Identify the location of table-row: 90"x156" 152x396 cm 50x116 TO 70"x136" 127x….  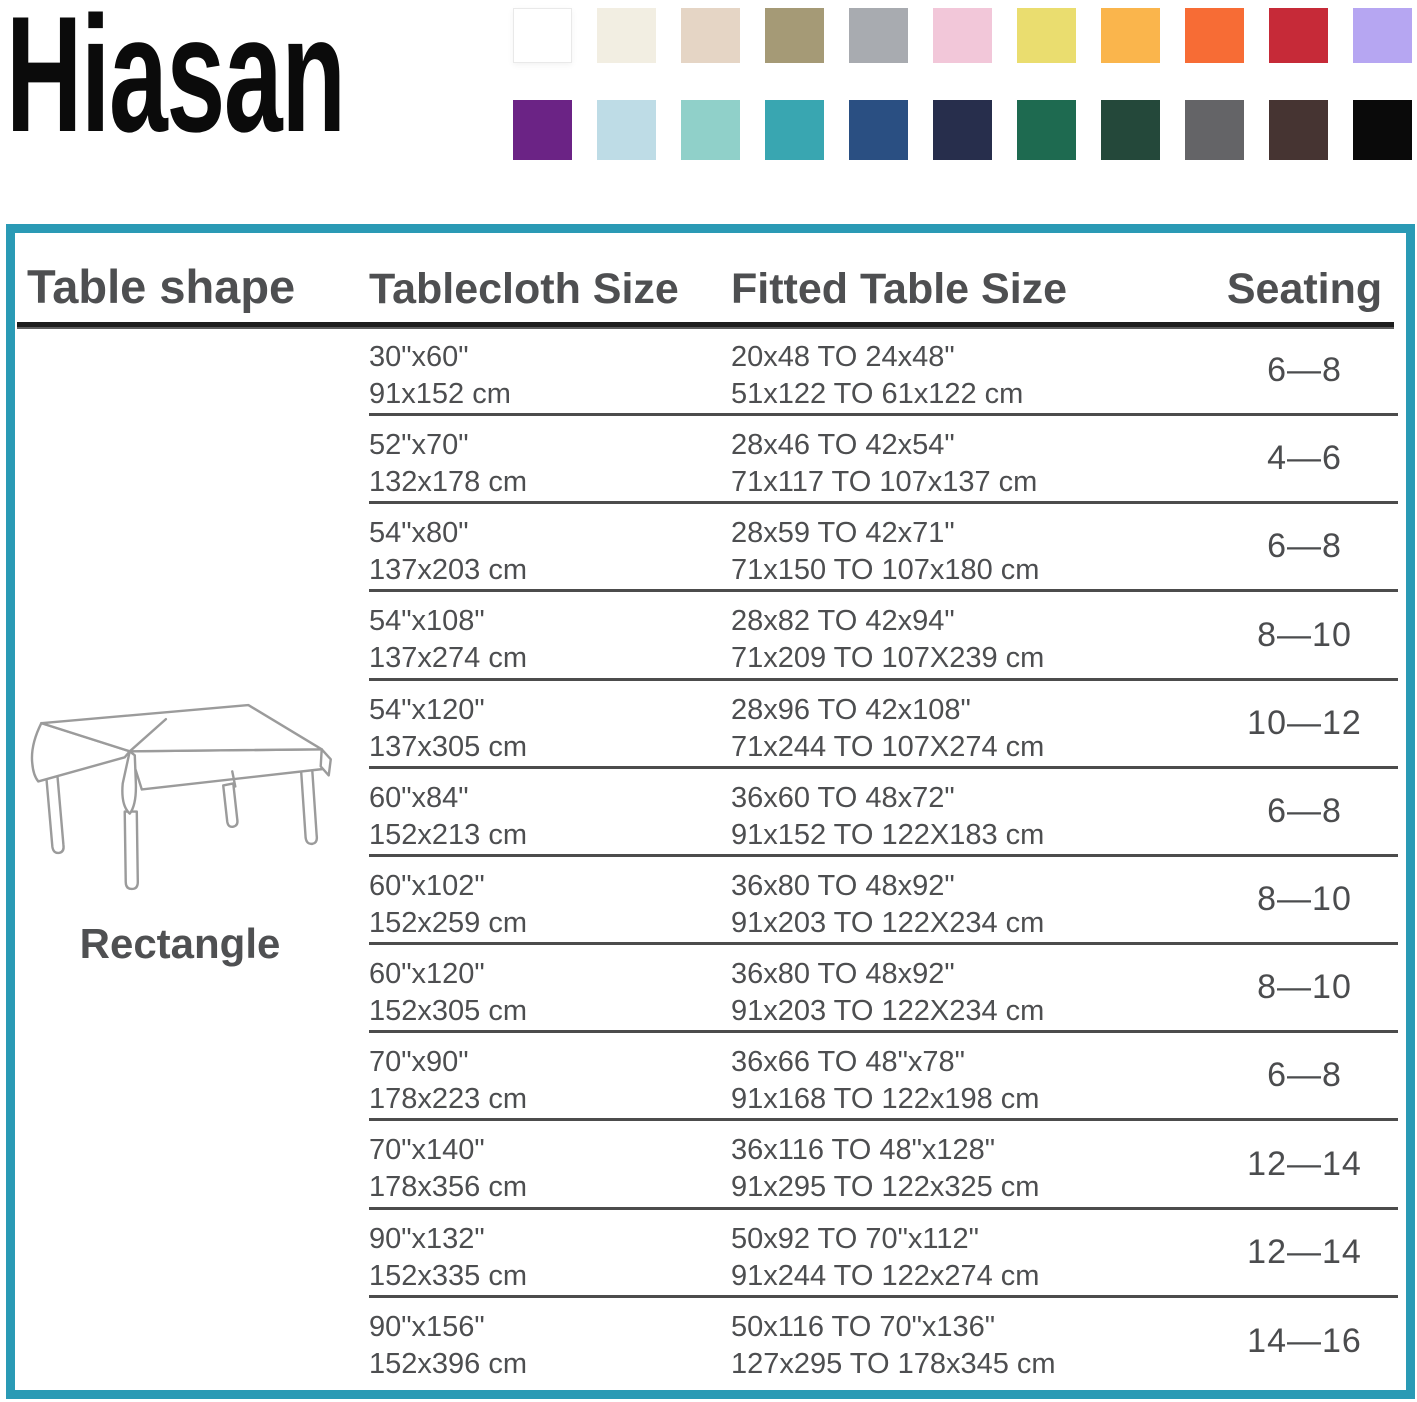
(883, 1342).